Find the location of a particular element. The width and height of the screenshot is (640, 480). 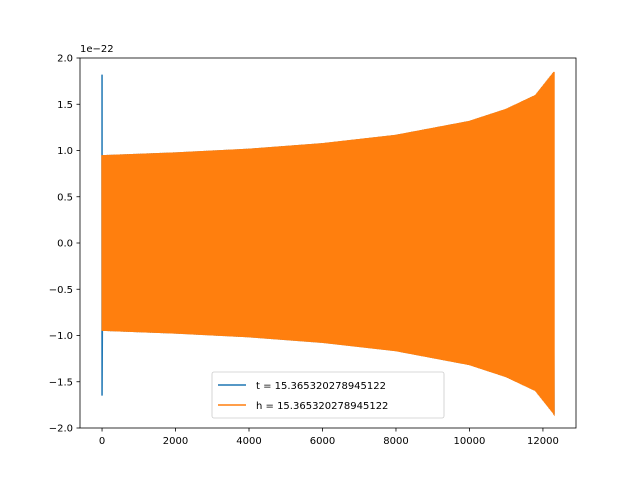

x-tick-label: 0 is located at coordinates (102, 441).